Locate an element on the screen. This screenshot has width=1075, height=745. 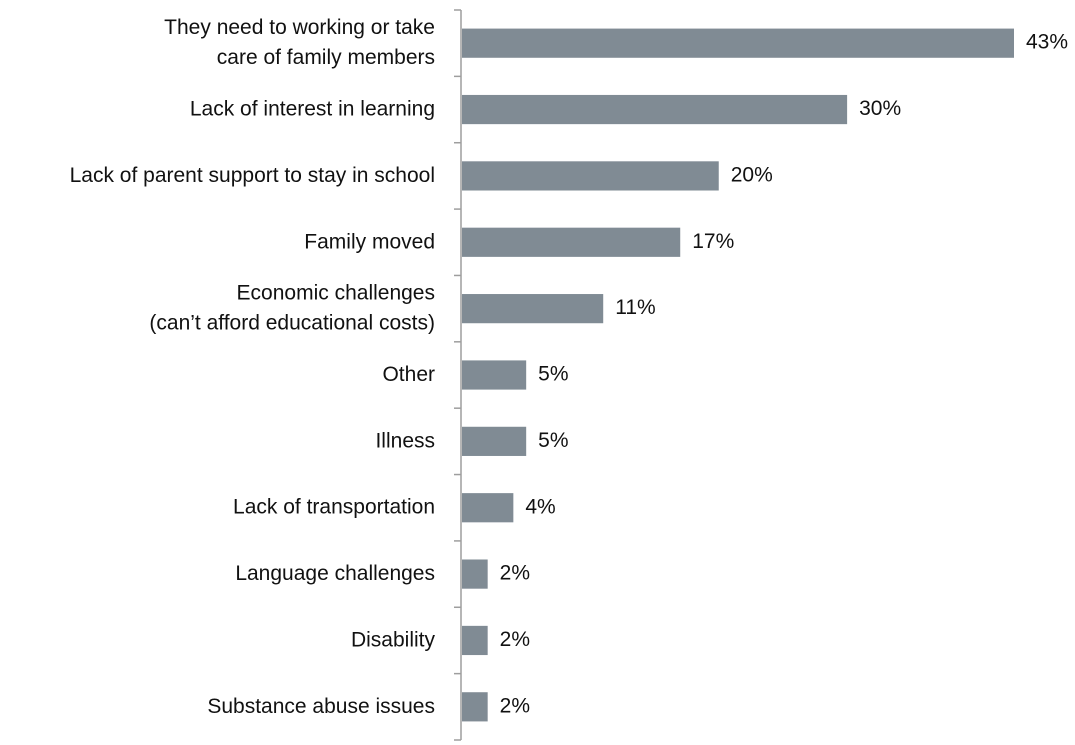
value-label: 4% is located at coordinates (540, 506).